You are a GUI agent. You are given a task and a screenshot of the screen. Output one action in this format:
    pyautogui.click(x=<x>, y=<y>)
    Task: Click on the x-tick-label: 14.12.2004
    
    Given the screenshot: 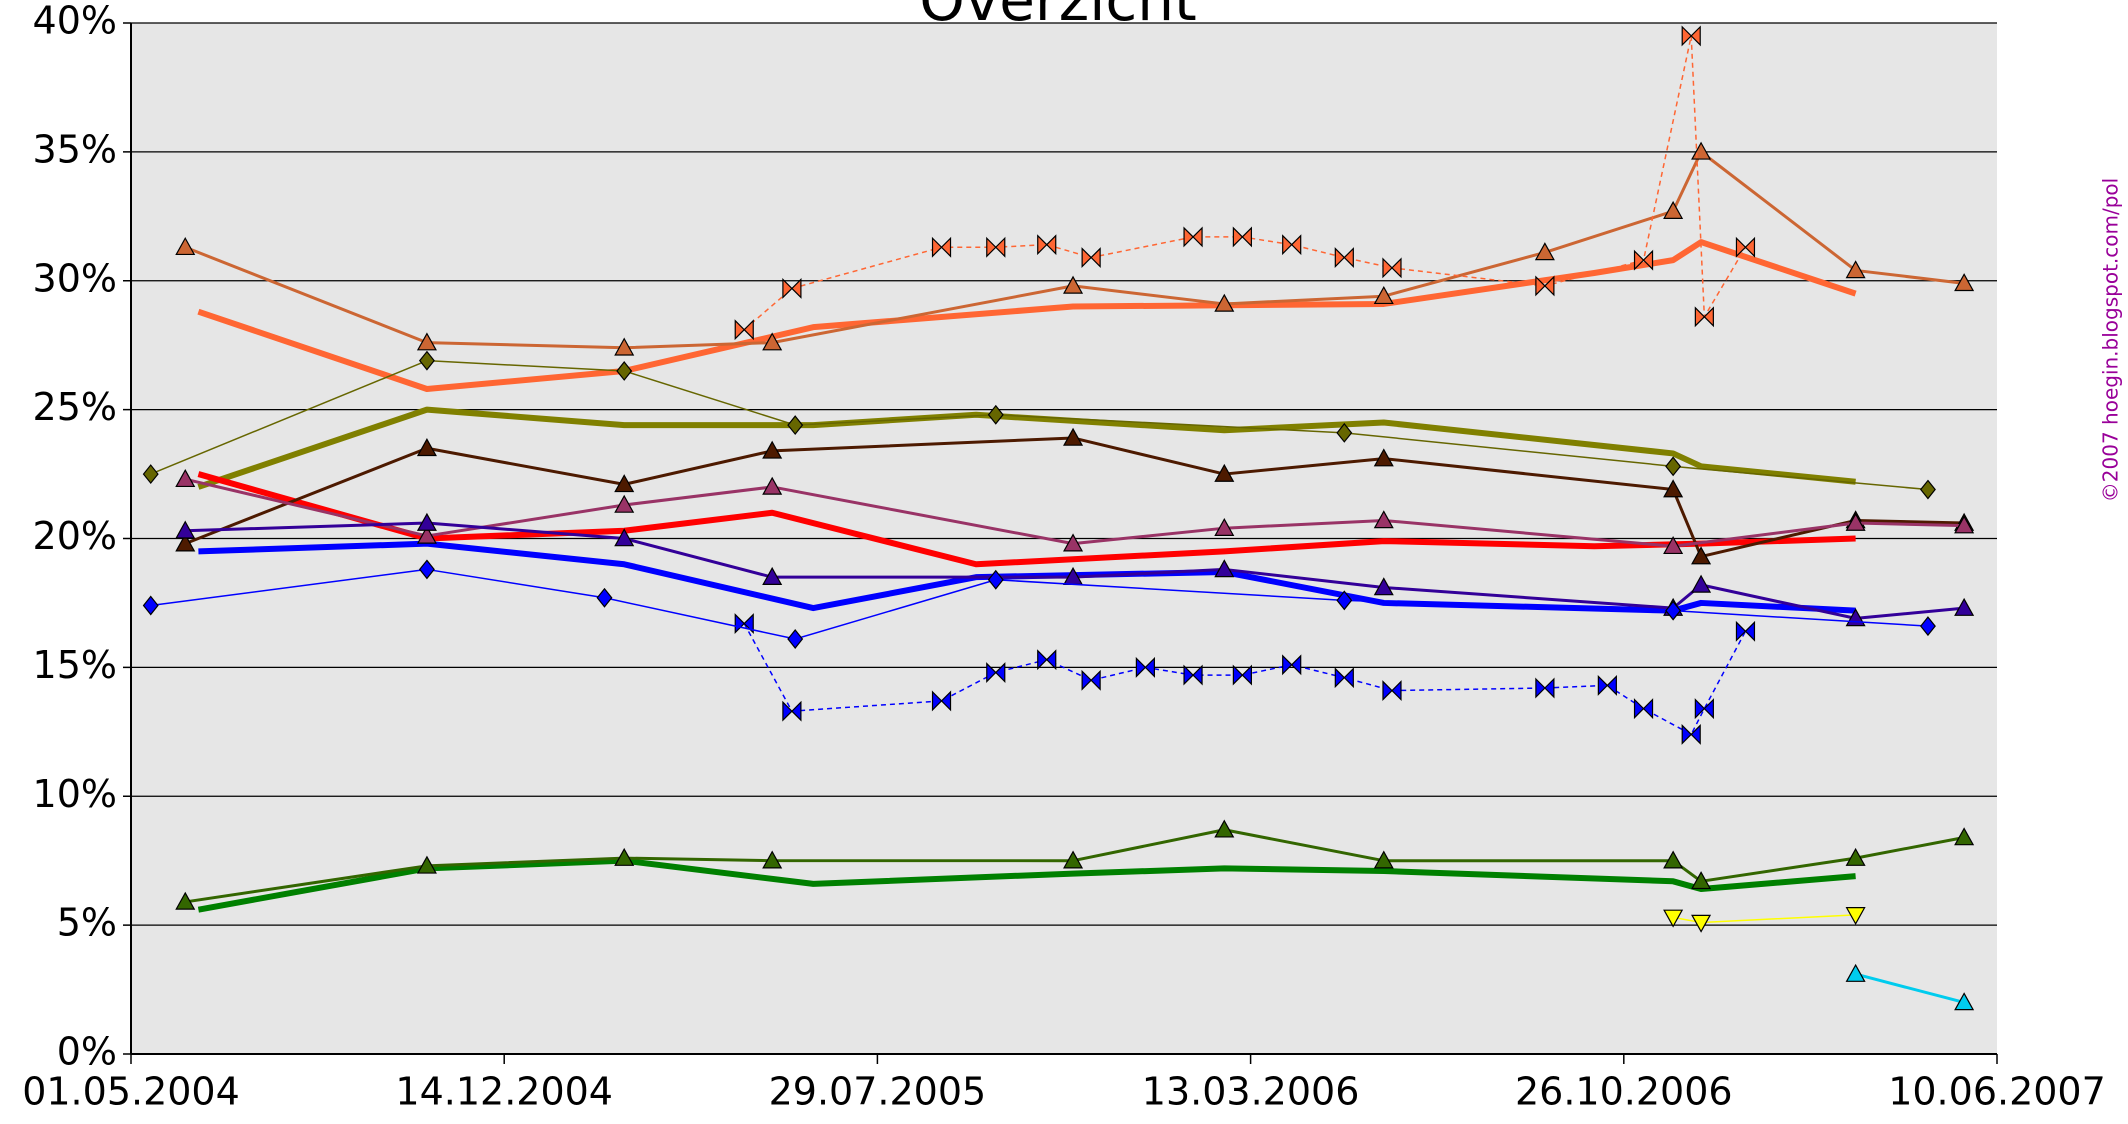 What is the action you would take?
    pyautogui.click(x=504, y=1092)
    